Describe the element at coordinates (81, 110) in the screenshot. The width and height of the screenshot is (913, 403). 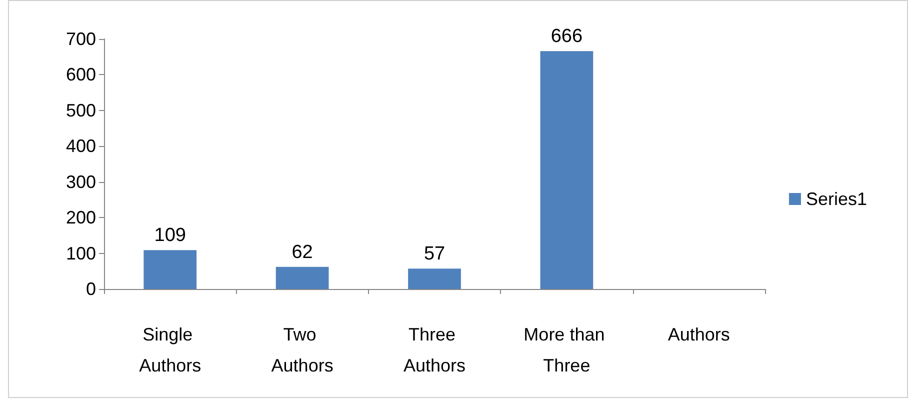
I see `y-tick-label: 500` at that location.